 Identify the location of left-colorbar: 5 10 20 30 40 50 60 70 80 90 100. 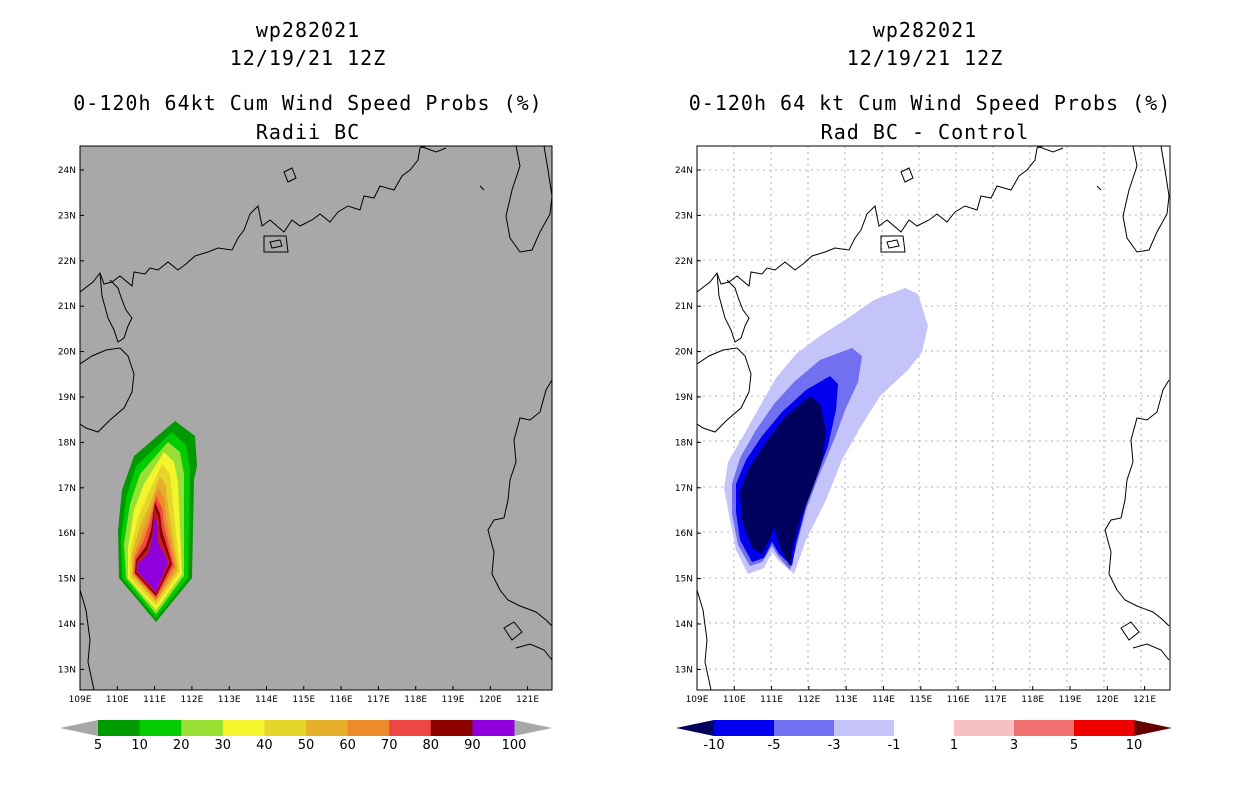
(306, 736).